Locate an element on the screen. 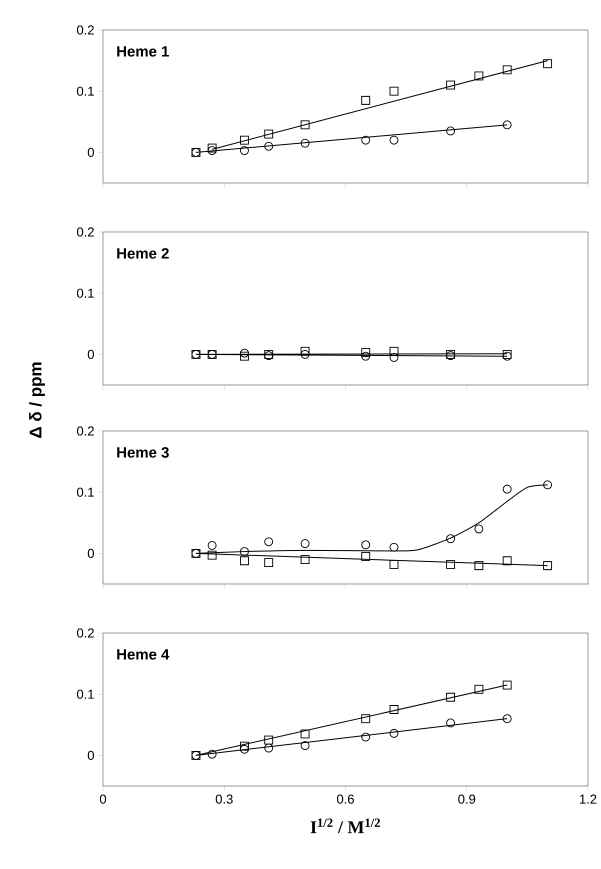  x-tick-label: 0.9 is located at coordinates (467, 799).